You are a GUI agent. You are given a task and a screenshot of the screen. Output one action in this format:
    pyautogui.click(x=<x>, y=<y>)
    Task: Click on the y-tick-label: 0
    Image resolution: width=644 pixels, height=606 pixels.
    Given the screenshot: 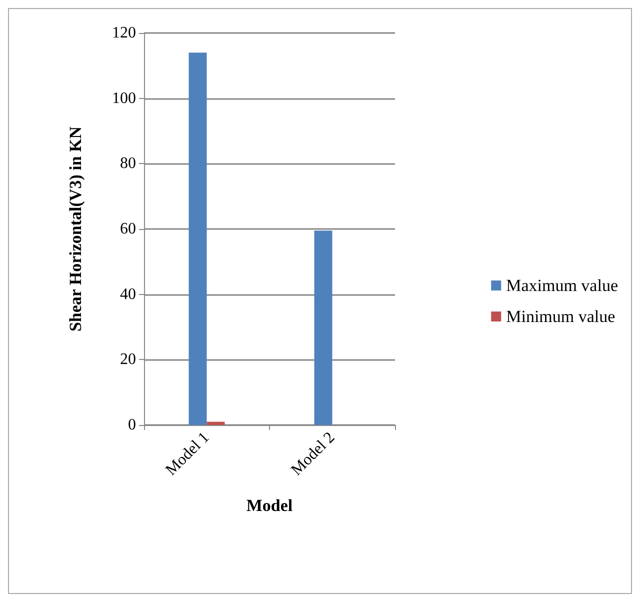 What is the action you would take?
    pyautogui.click(x=132, y=425)
    